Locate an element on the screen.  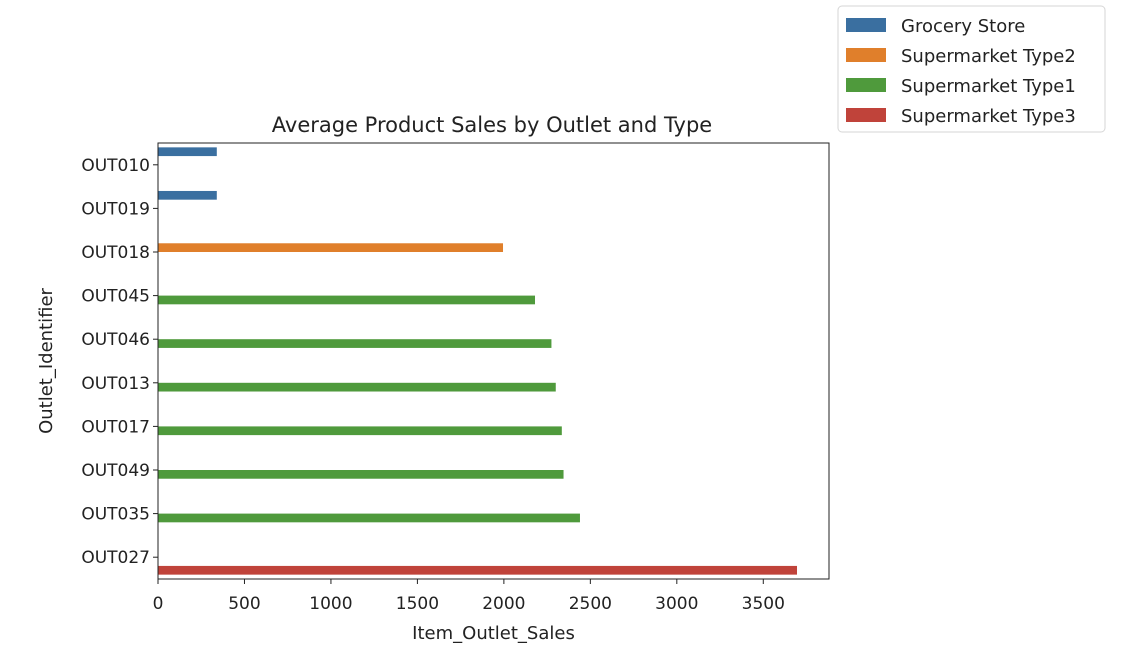
y-tick-label: OUT018 is located at coordinates (115, 253).